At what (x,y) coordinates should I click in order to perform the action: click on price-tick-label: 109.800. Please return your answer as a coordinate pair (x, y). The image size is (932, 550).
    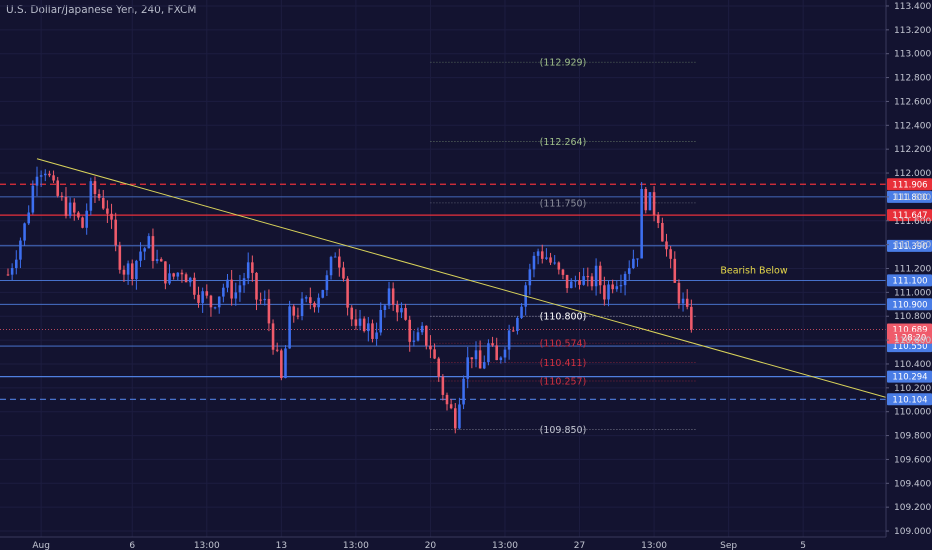
    Looking at the image, I should click on (912, 437).